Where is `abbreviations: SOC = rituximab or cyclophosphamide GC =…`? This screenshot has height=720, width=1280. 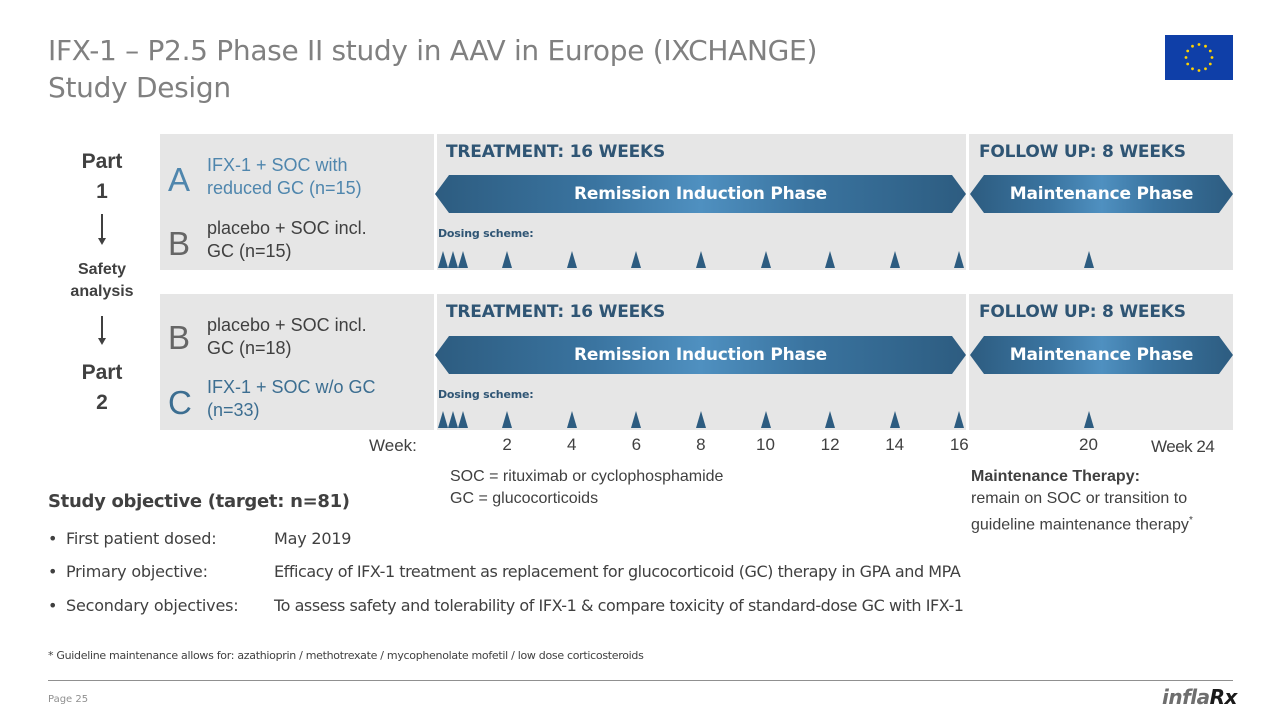 abbreviations: SOC = rituximab or cyclophosphamide GC =… is located at coordinates (586, 488).